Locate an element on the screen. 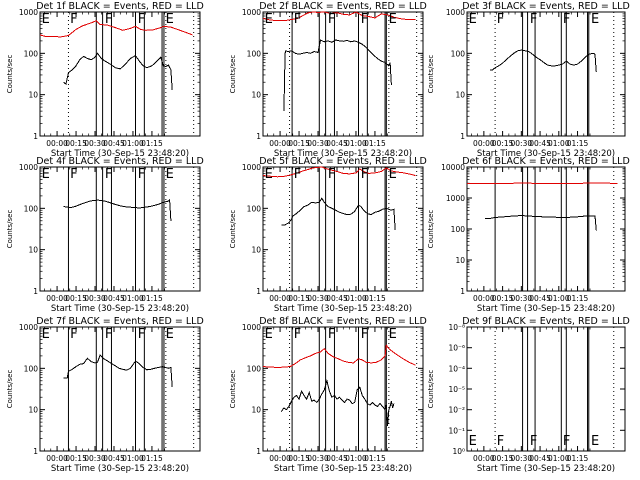  panel-title: Det 2f BLACK = Events, RED = LLD is located at coordinates (343, 6).